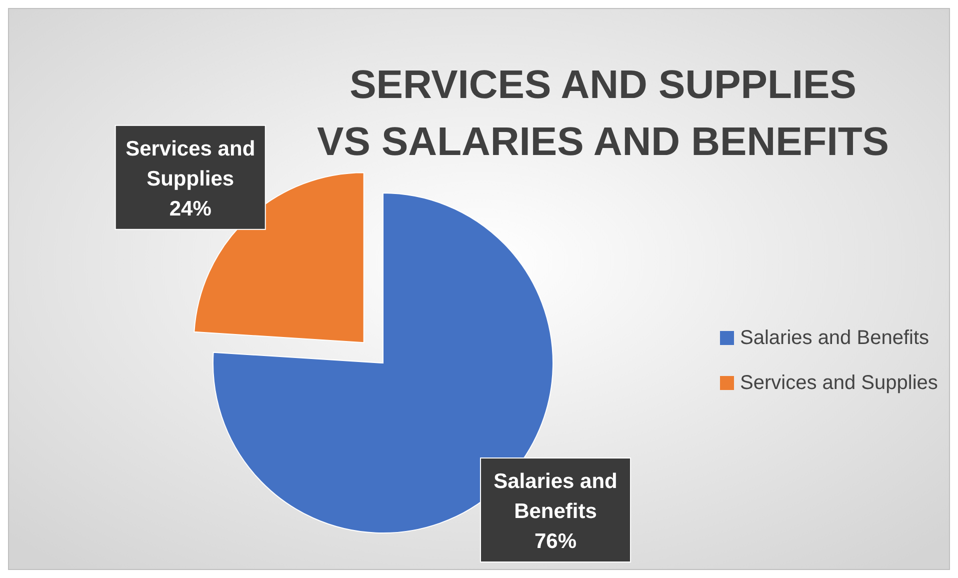 The image size is (958, 578). Describe the element at coordinates (829, 360) in the screenshot. I see `legend: Salaries and Benefits Services and Supplies` at that location.